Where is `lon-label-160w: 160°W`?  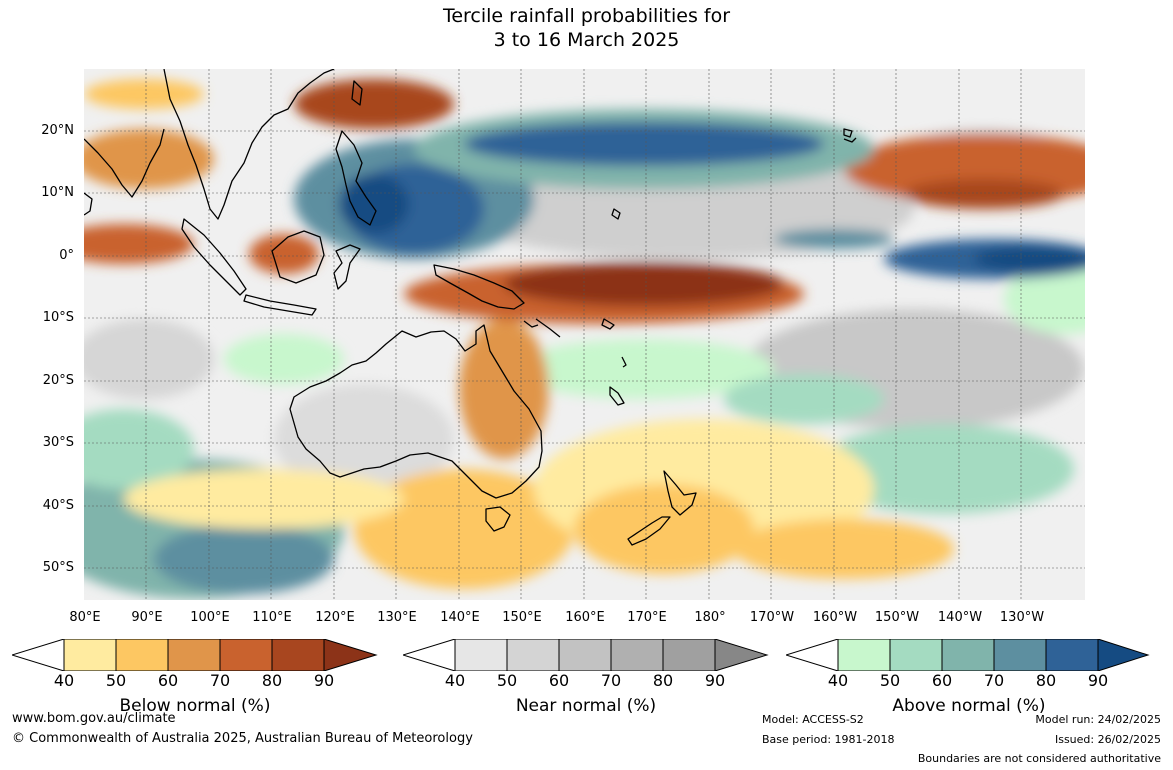 lon-label-160w: 160°W is located at coordinates (835, 617).